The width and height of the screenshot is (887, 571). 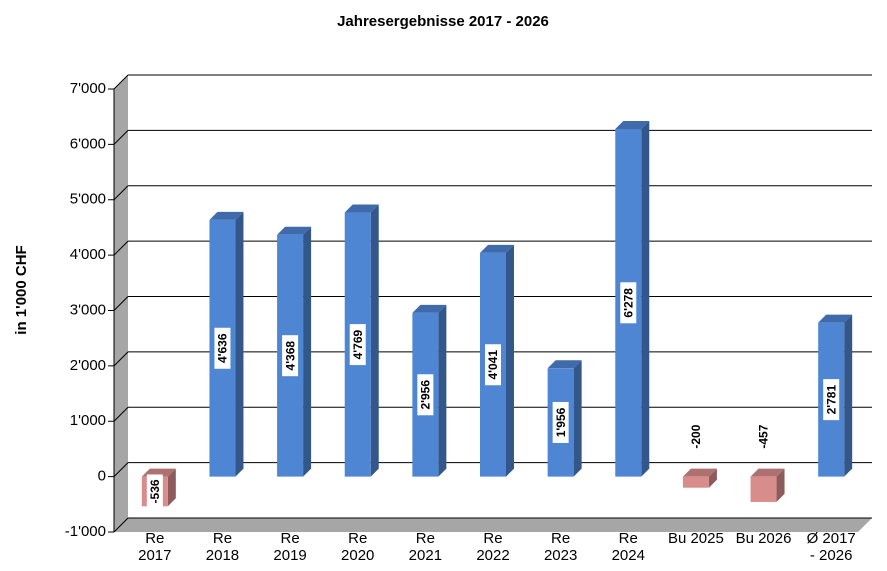 I want to click on value-label: 4'769, so click(x=357, y=345).